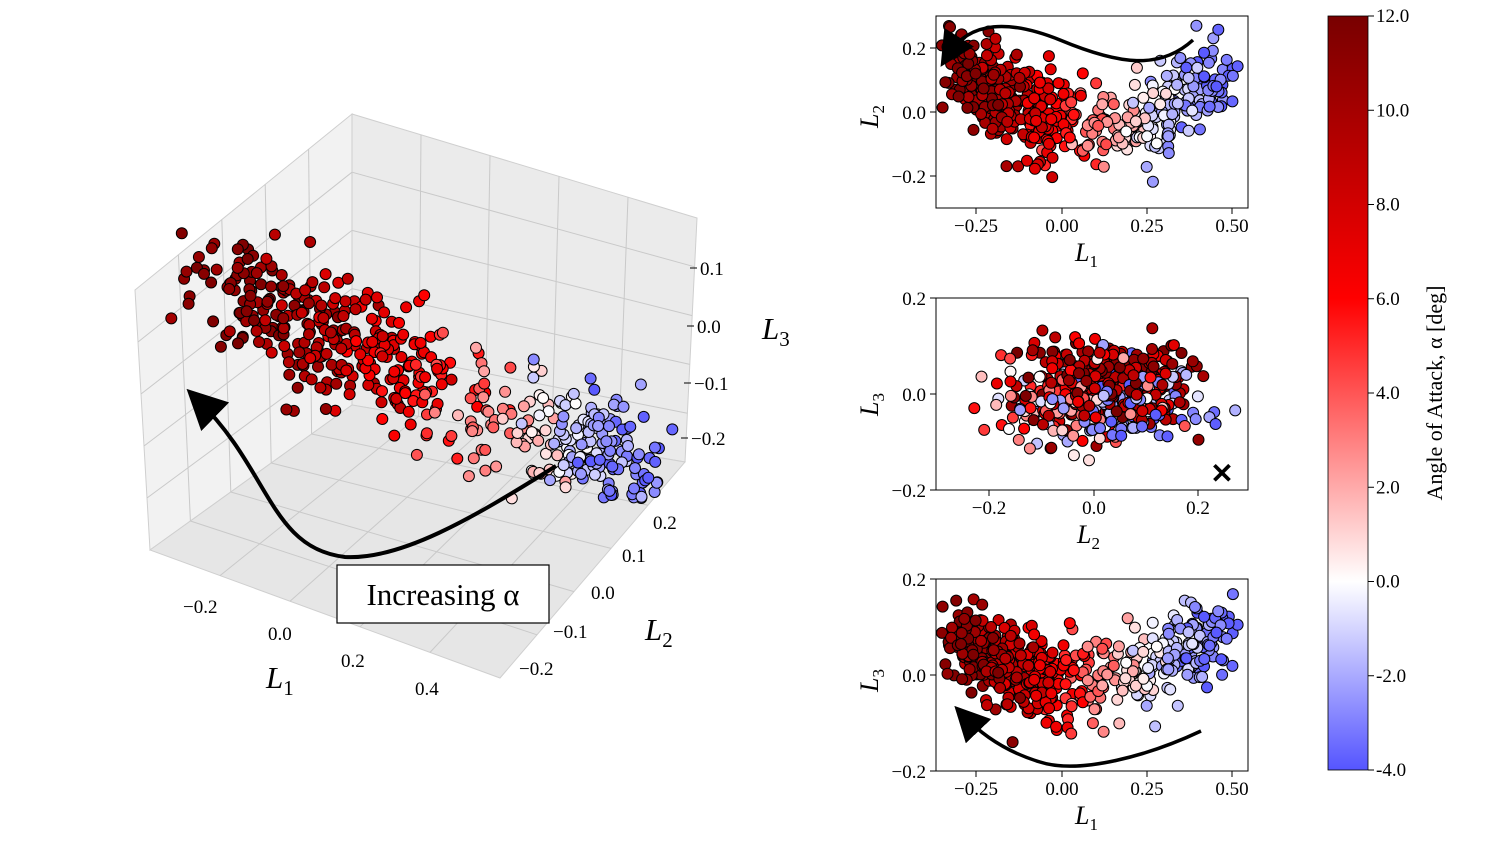 The width and height of the screenshot is (1495, 841). I want to click on y-tick: −0.2, so click(909, 491).